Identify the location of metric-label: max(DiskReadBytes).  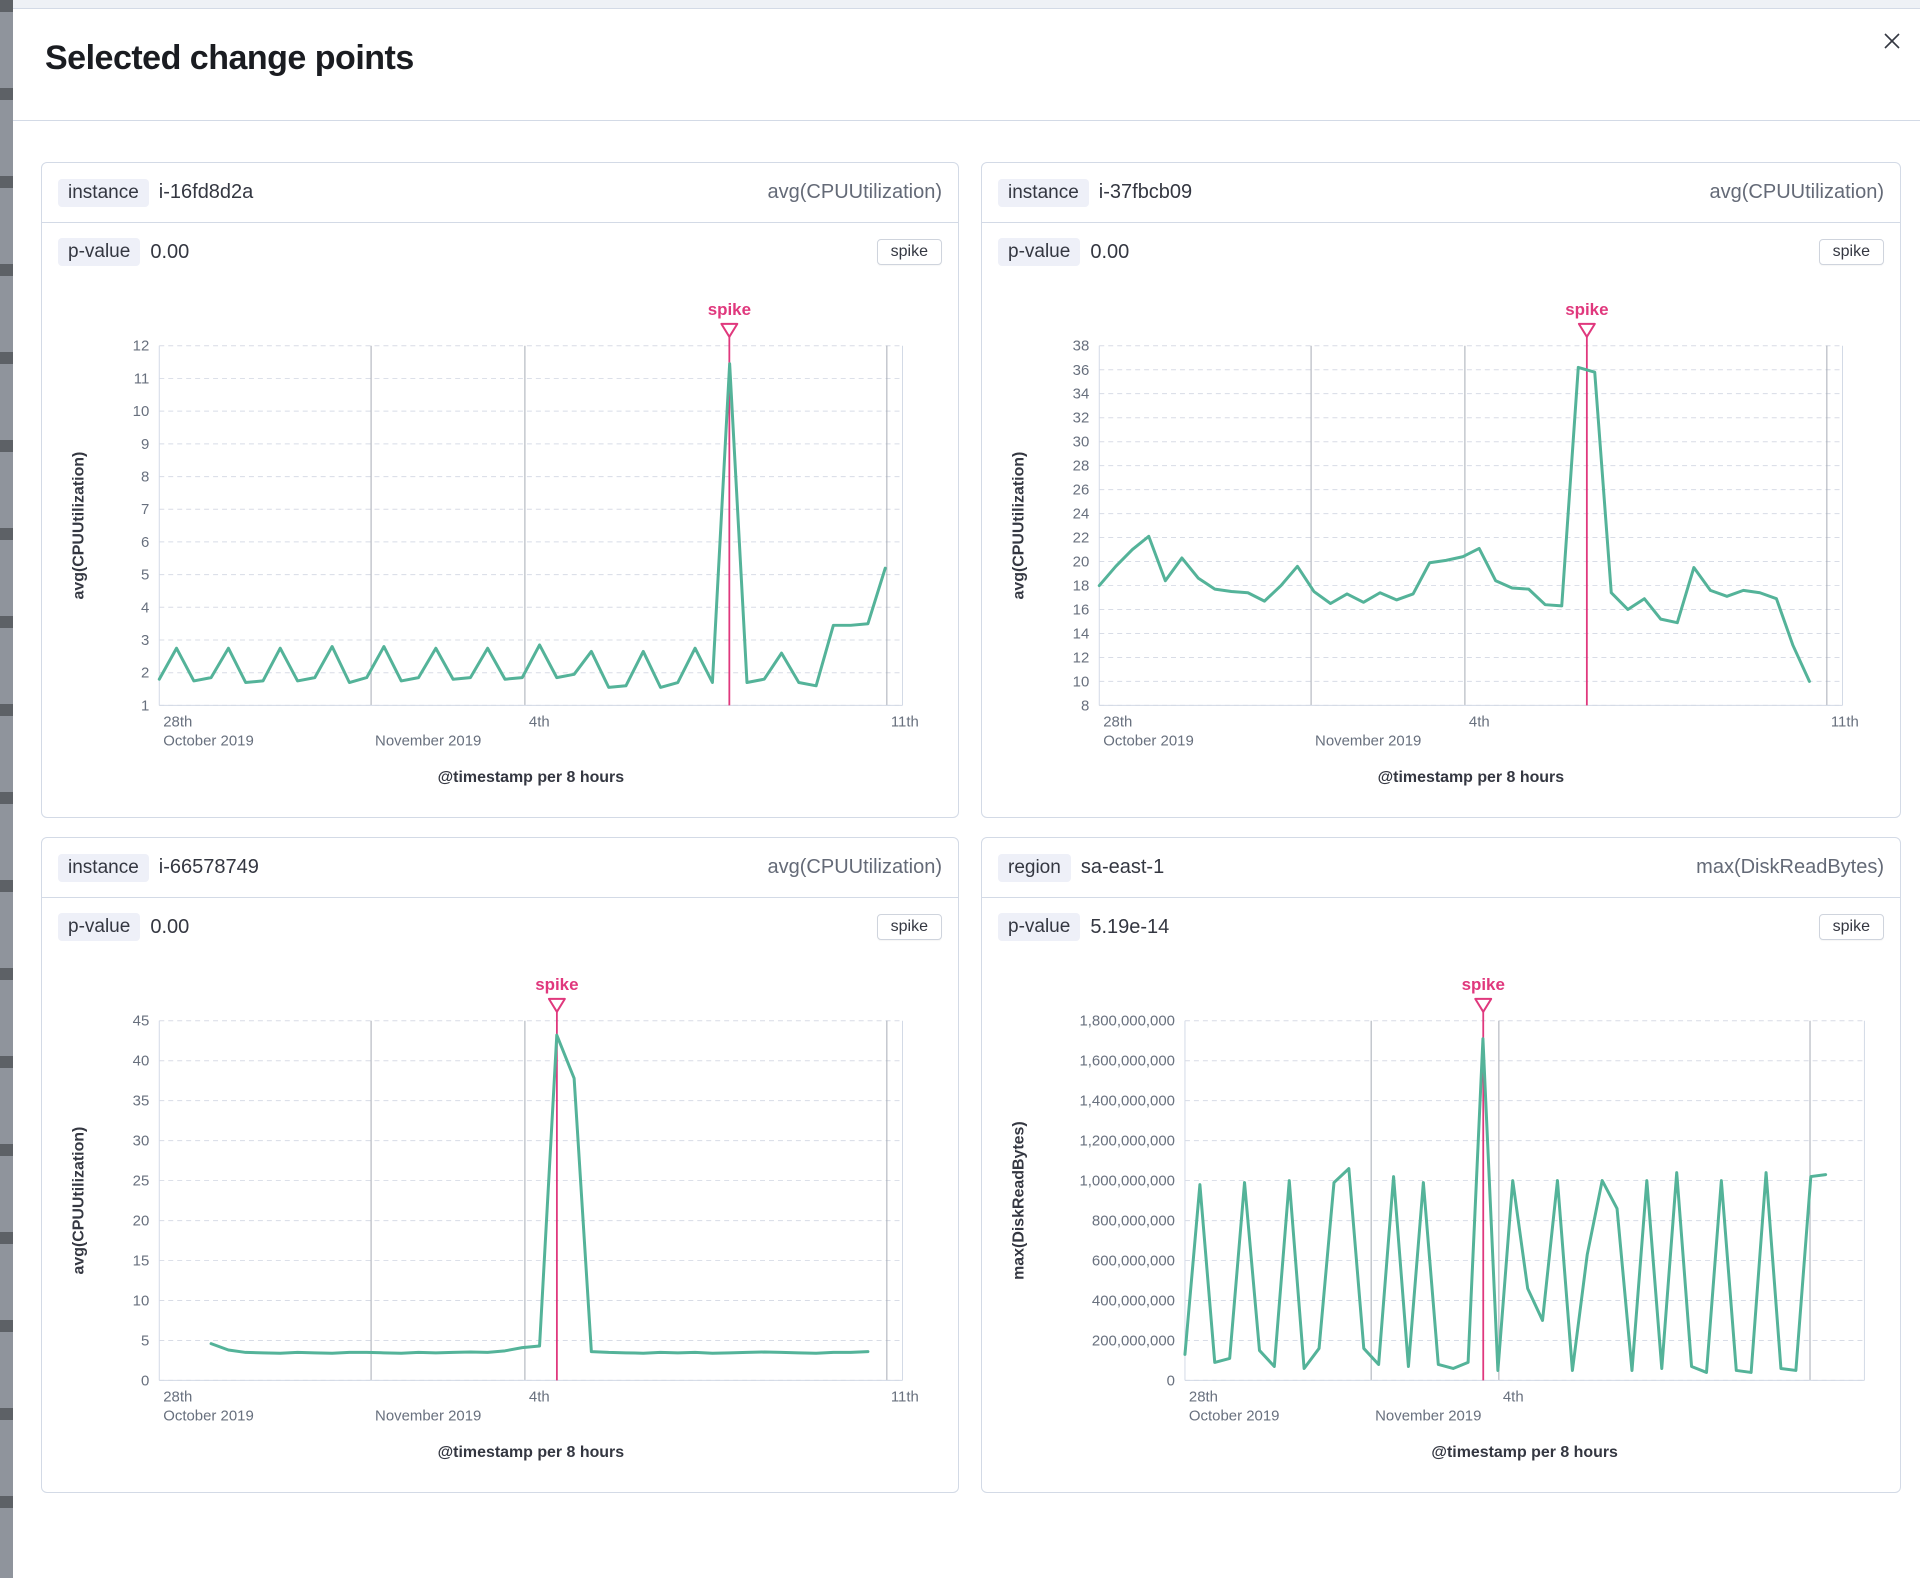
(1790, 867).